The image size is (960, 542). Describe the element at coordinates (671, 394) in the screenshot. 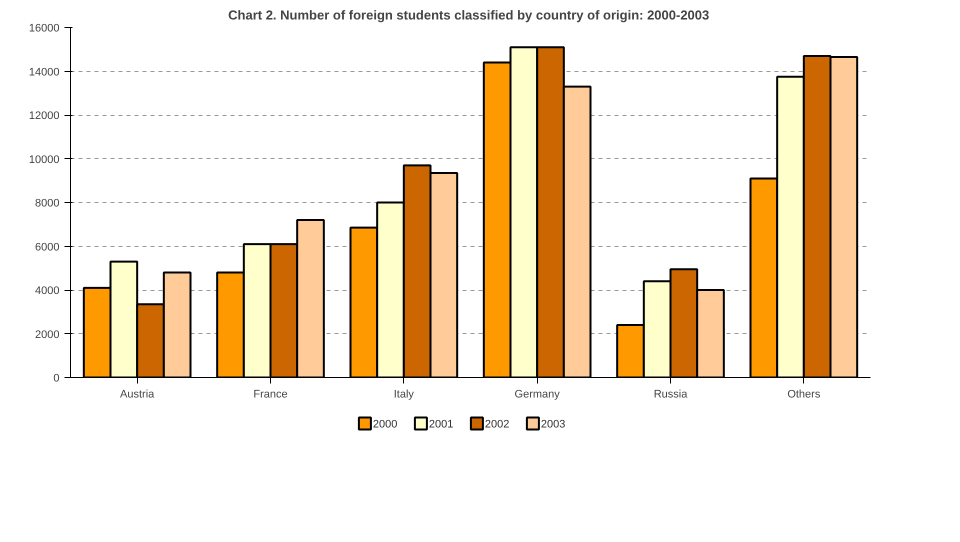

I see `x-tick-label: Russia` at that location.